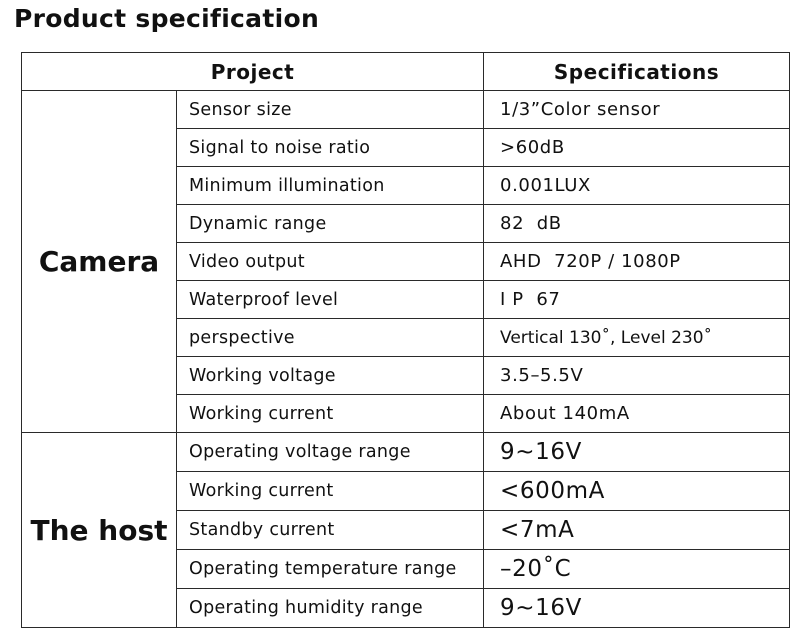  I want to click on spec-item: Working voltage, so click(330, 375).